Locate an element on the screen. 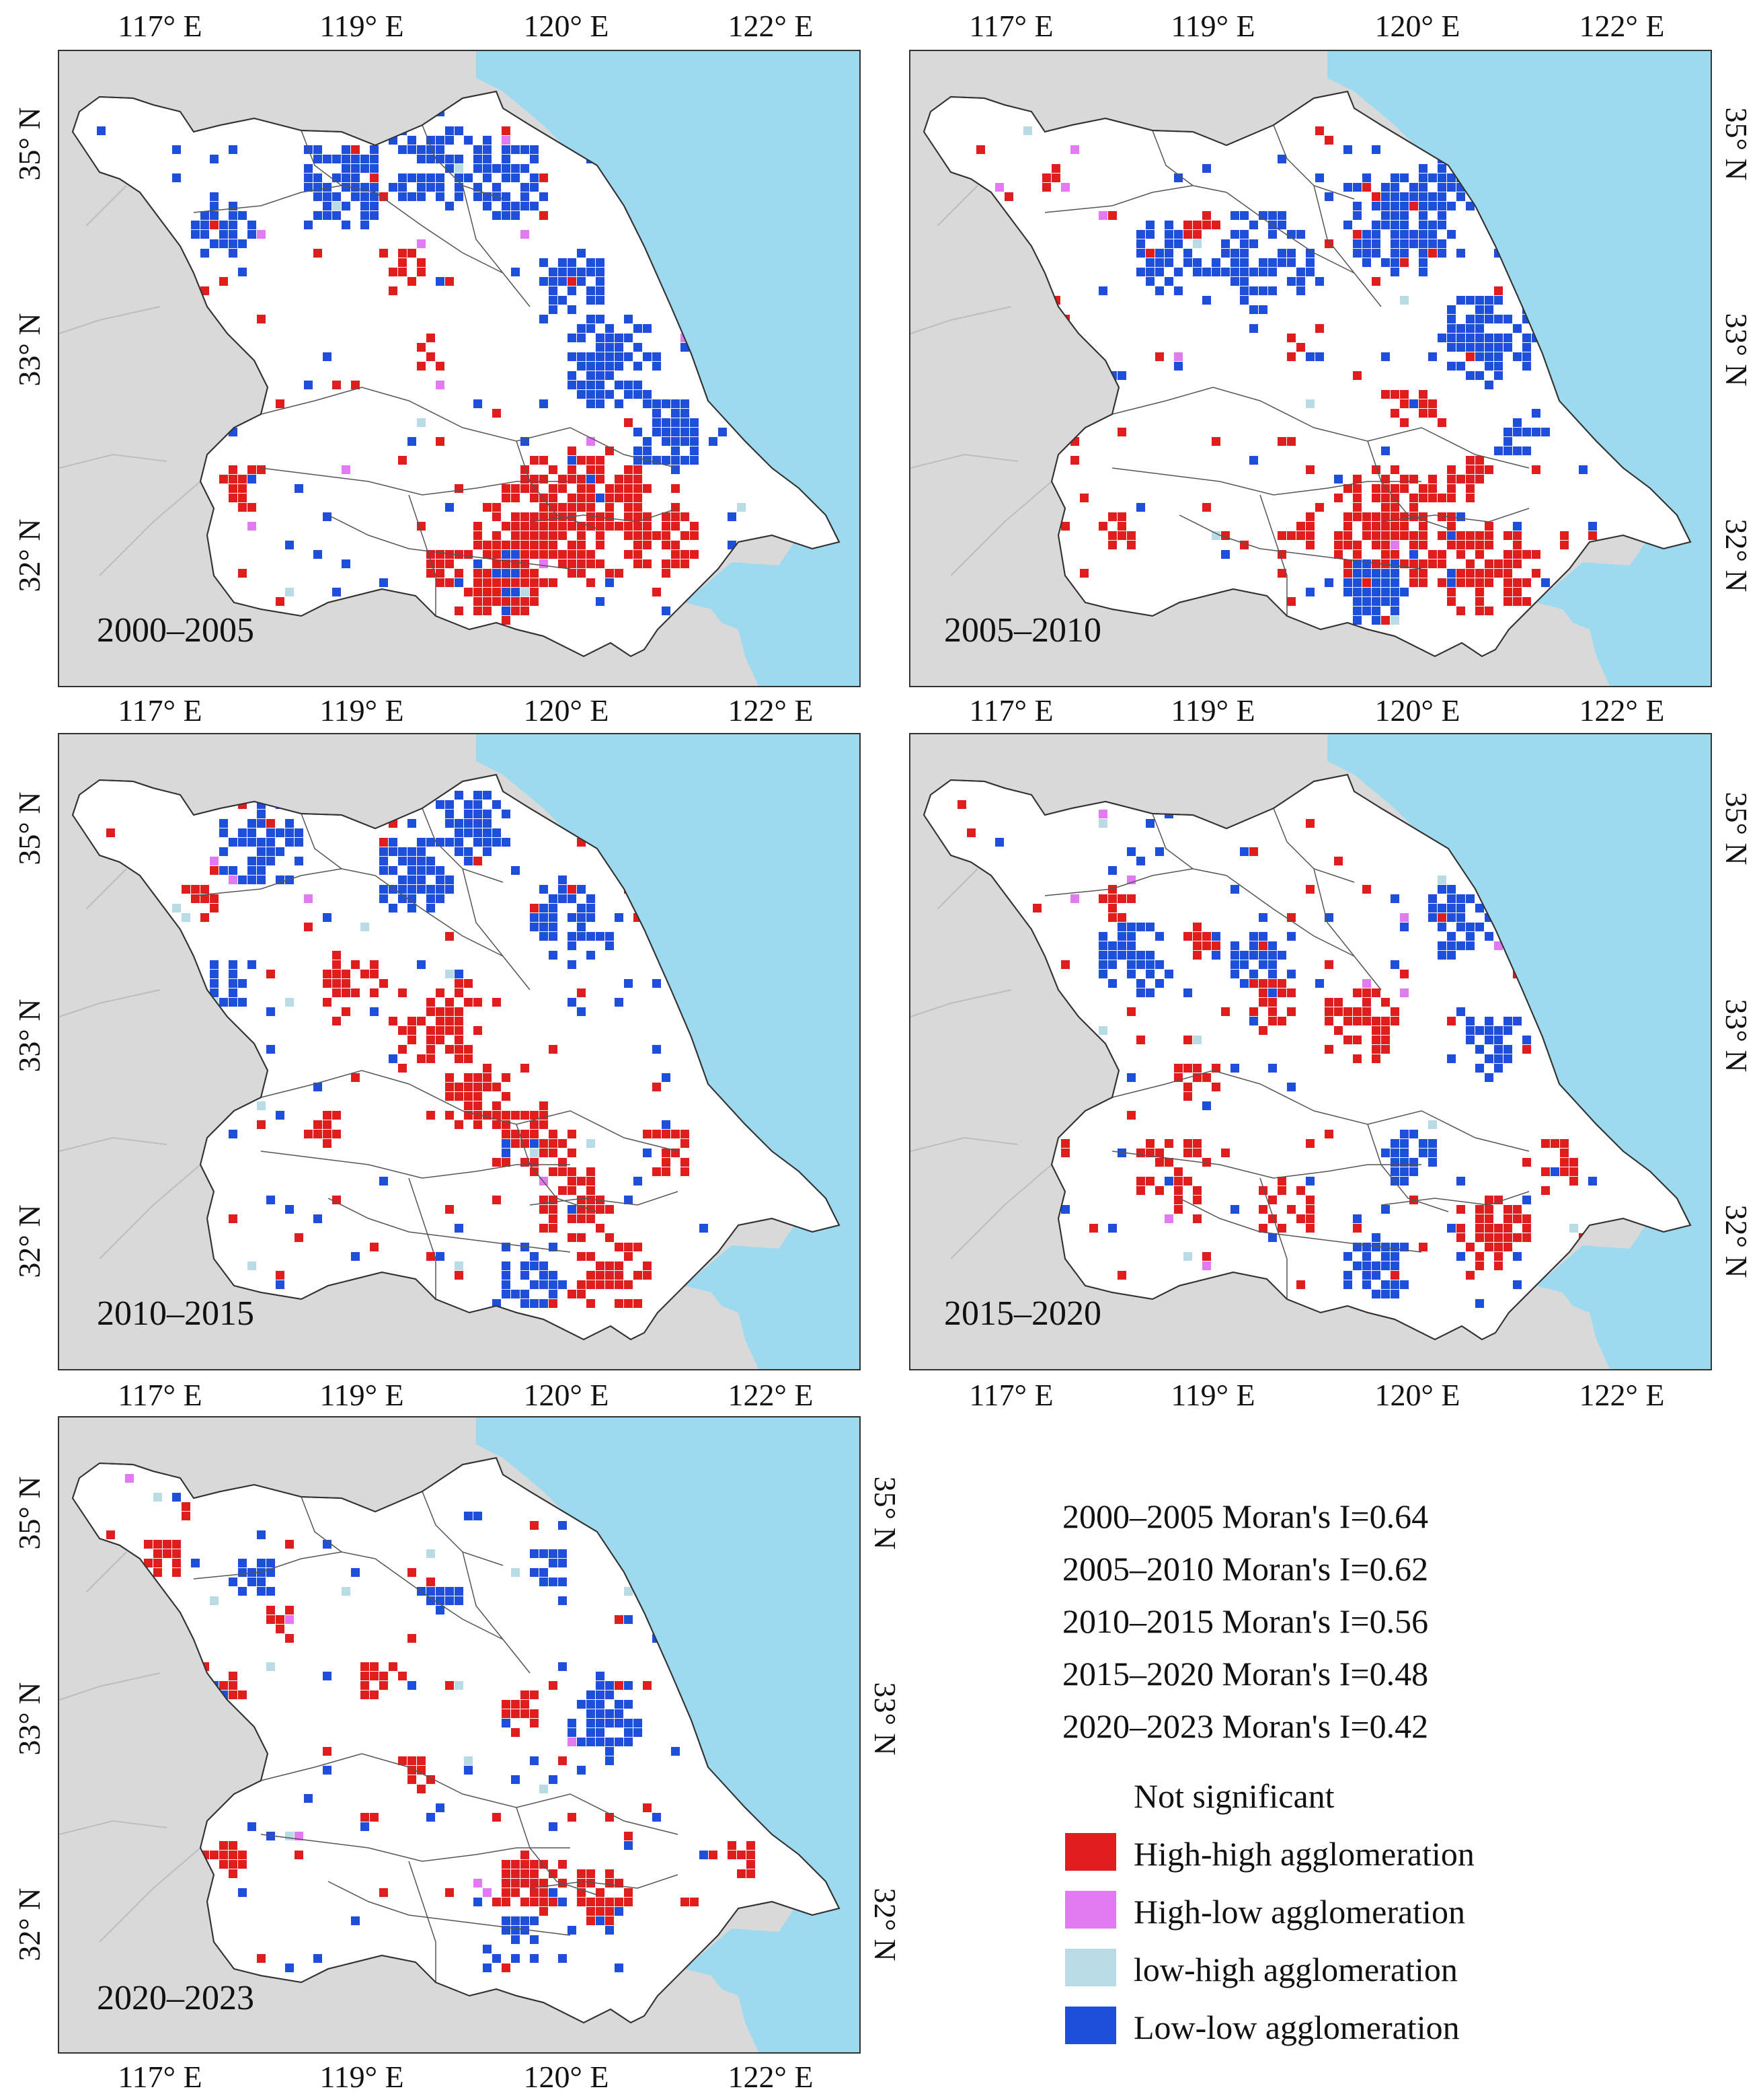 The height and width of the screenshot is (2100, 1759). lat-label-33: 33° N is located at coordinates (885, 1719).